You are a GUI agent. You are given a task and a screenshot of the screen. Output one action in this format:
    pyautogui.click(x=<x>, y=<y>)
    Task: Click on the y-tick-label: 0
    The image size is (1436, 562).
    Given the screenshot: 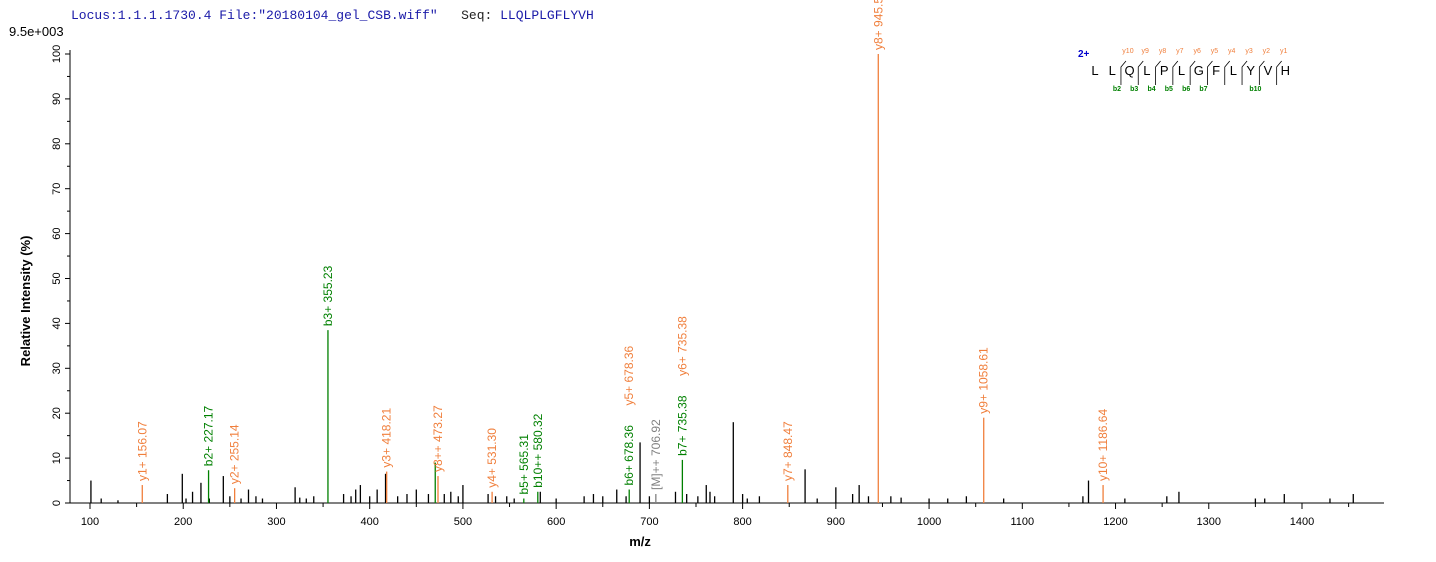 What is the action you would take?
    pyautogui.click(x=57, y=503)
    